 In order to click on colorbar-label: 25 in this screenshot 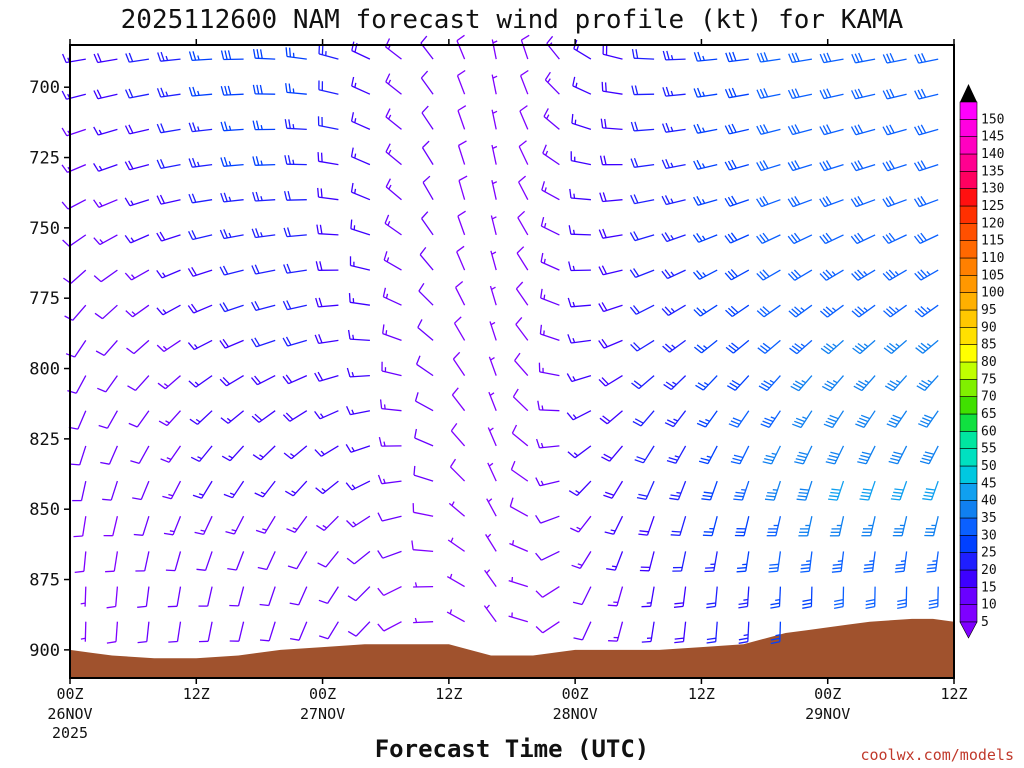, I will do `click(989, 553)`.